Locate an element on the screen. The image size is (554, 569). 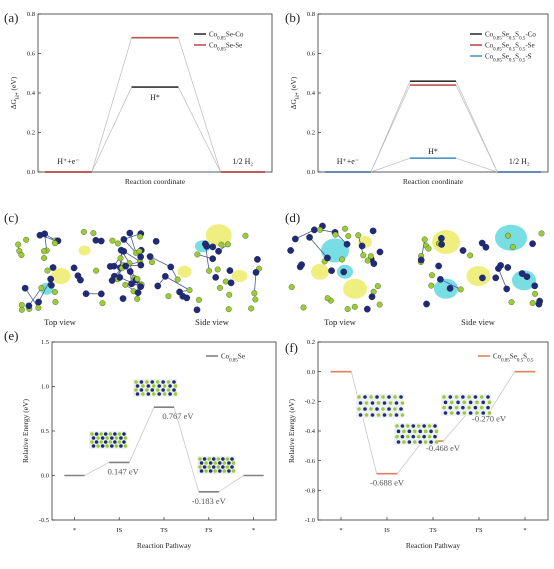
x-tick-label: * is located at coordinates (253, 530).